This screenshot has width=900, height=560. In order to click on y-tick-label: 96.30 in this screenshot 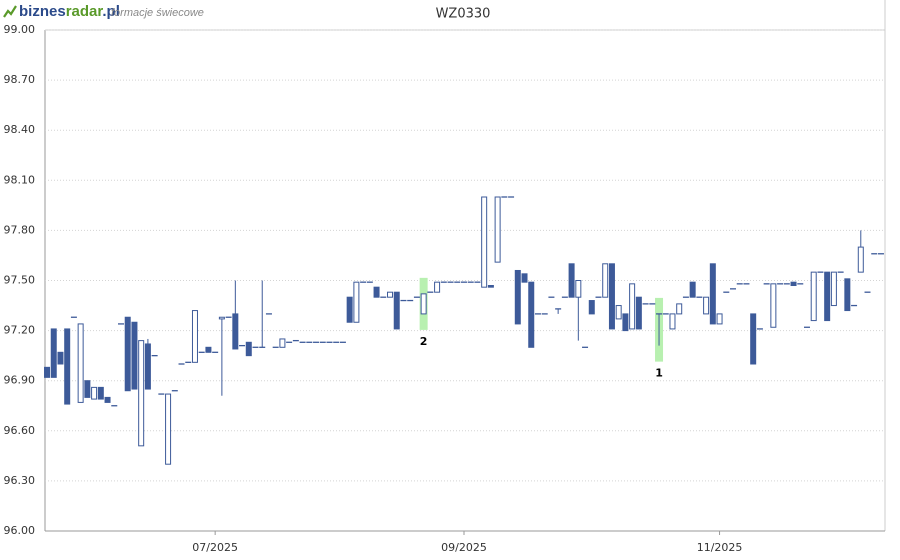, I will do `click(20, 480)`.